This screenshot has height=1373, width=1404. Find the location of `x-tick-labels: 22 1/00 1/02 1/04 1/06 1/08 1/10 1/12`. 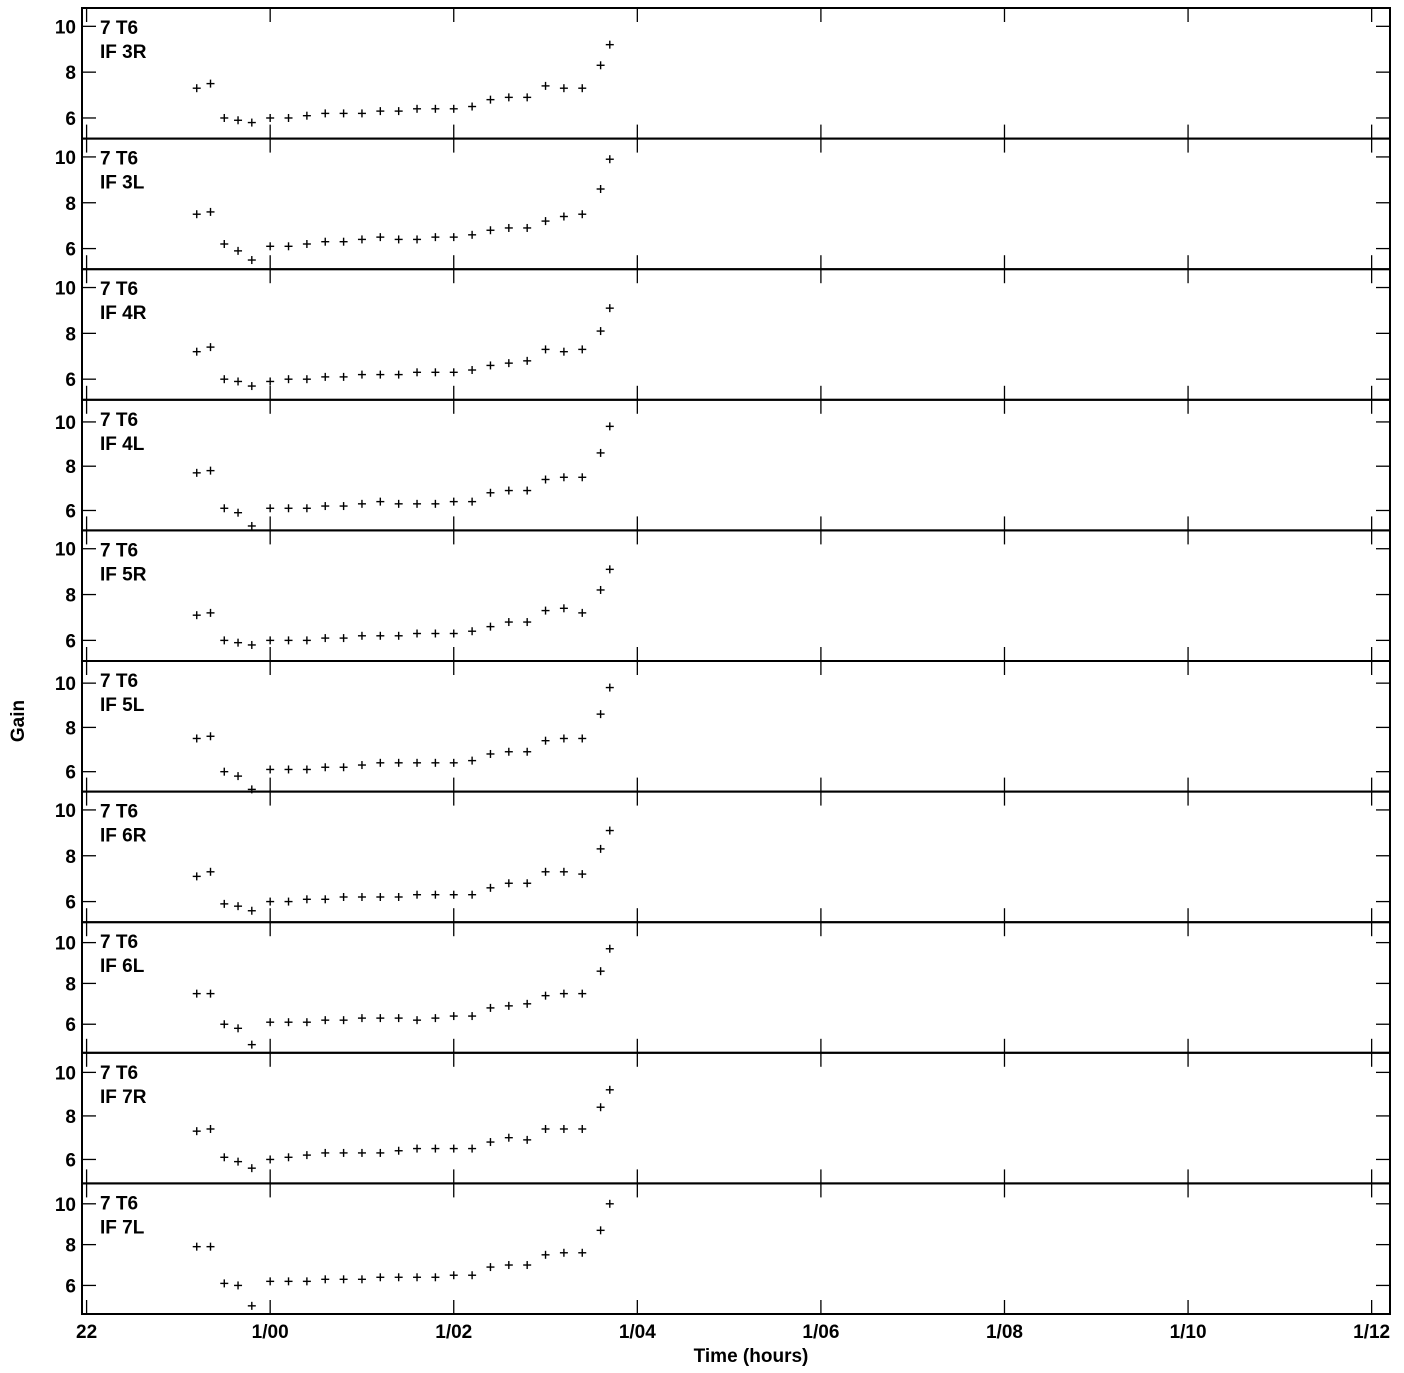

x-tick-labels: 22 1/00 1/02 1/04 1/06 1/08 1/10 1/12 is located at coordinates (733, 1332).